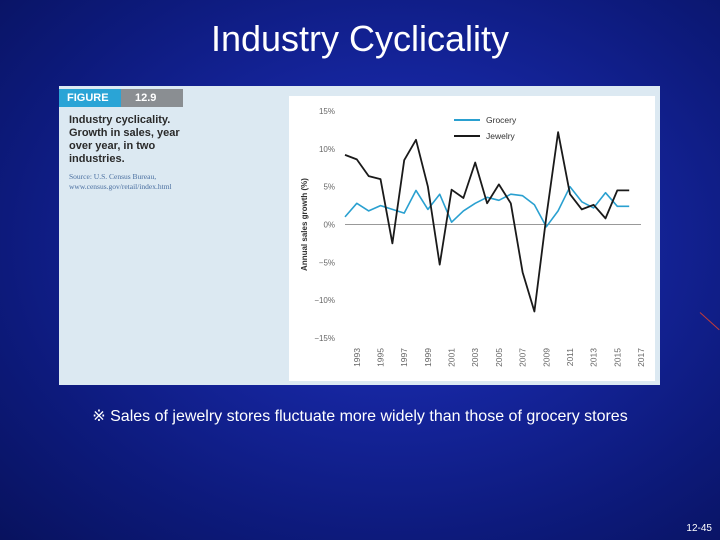 The image size is (720, 540). Describe the element at coordinates (428, 357) in the screenshot. I see `x-tick-label: 1999` at that location.